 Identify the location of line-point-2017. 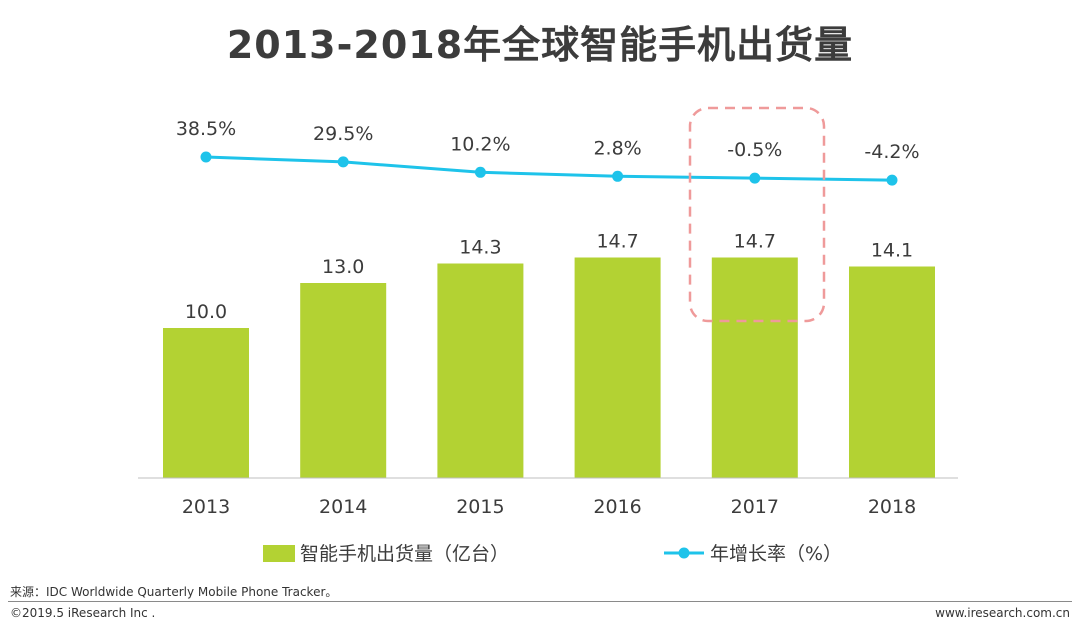
(755, 178).